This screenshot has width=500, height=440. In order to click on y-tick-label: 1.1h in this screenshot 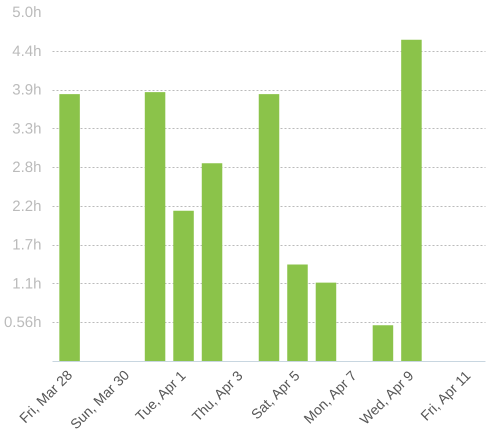, I will do `click(27, 283)`.